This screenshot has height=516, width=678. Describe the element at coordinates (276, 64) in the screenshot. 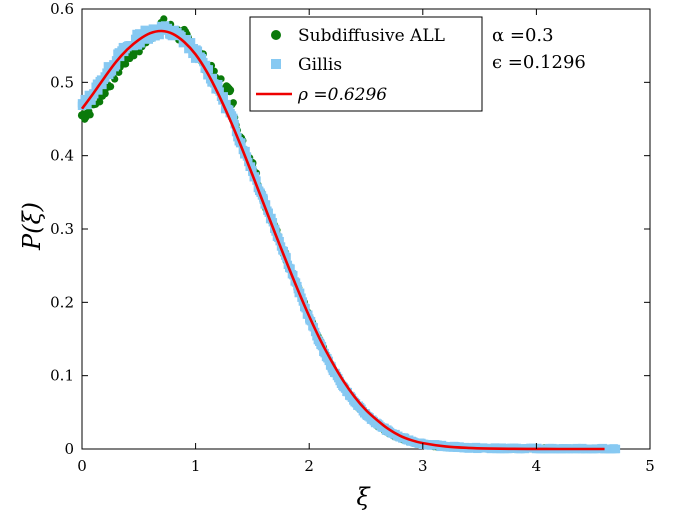

I see `legend-marker-gillis` at that location.